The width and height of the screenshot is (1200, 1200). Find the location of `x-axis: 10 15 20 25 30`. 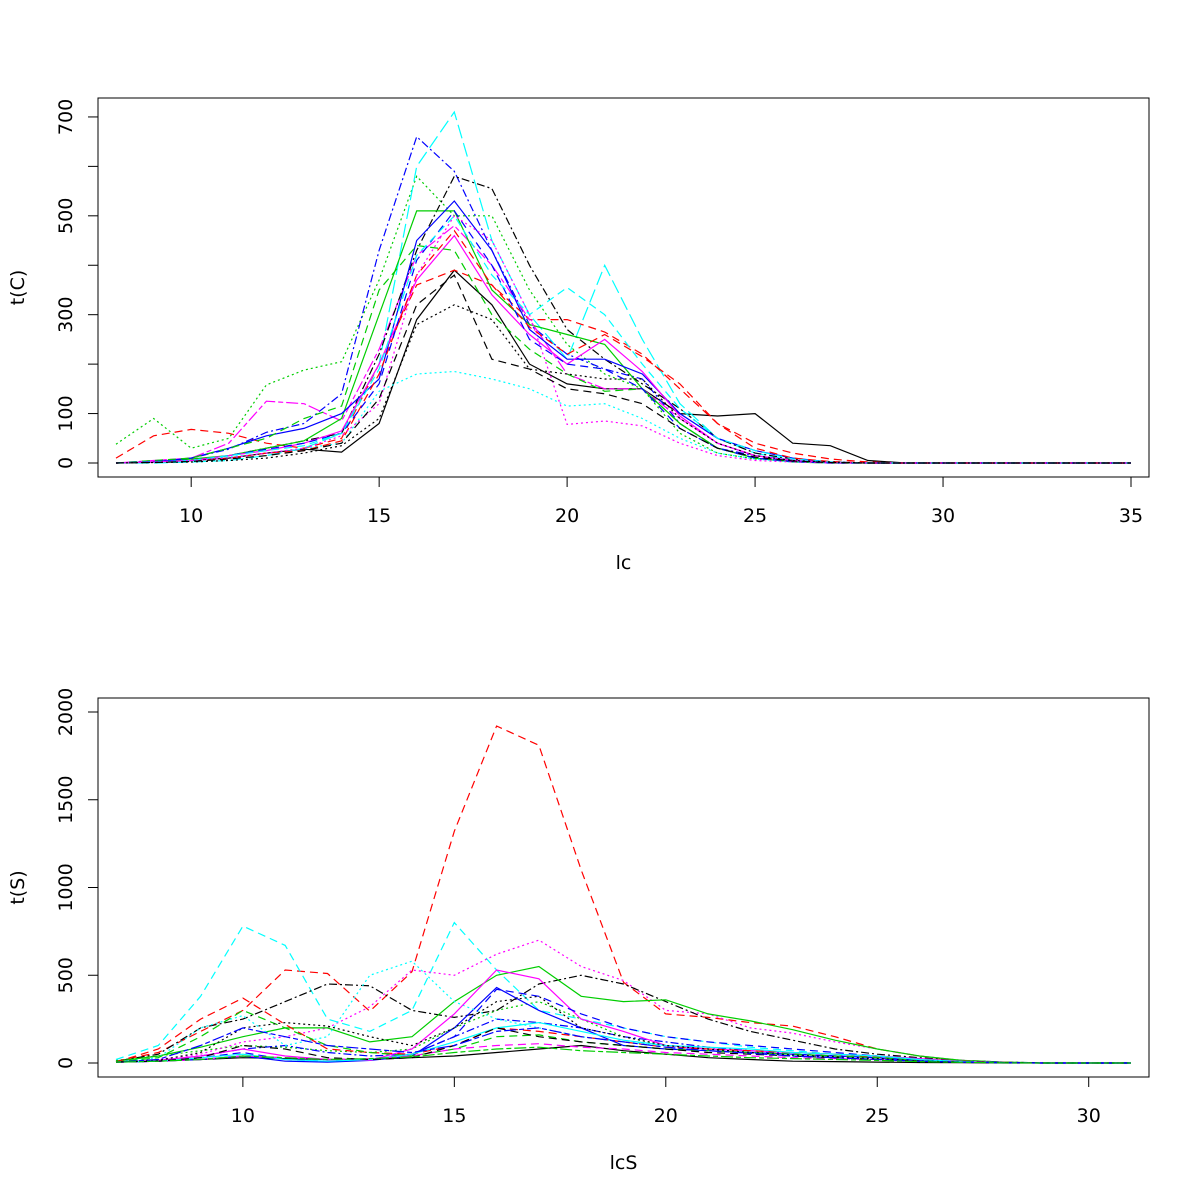

x-axis: 10 15 20 25 30 is located at coordinates (666, 1101).